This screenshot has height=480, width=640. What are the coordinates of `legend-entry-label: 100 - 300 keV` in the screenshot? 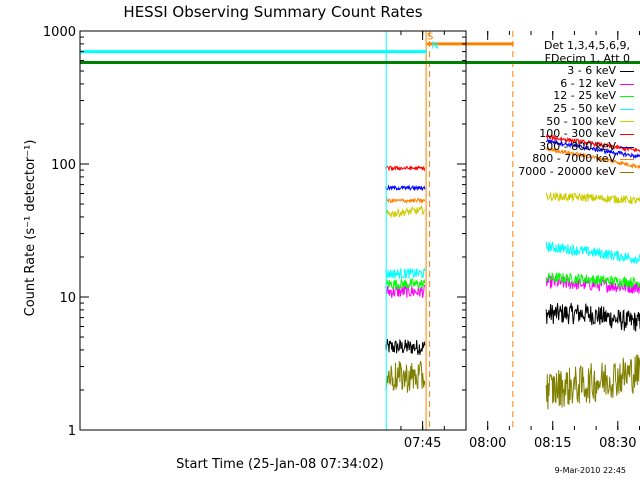 It's located at (577, 134).